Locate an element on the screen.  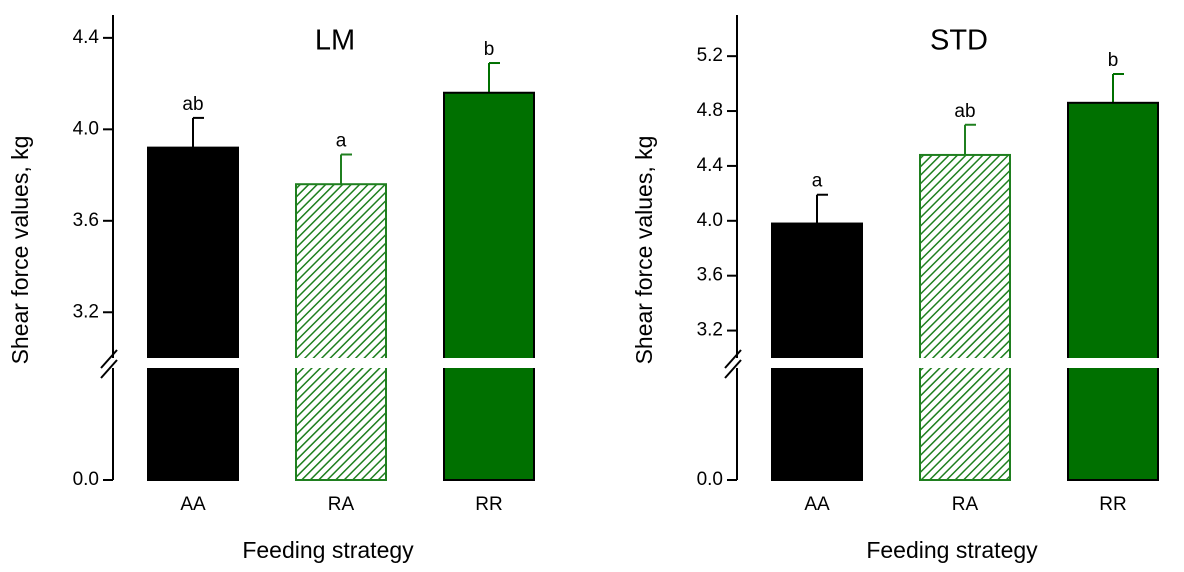
y-tick-label: 5.2 is located at coordinates (710, 55).